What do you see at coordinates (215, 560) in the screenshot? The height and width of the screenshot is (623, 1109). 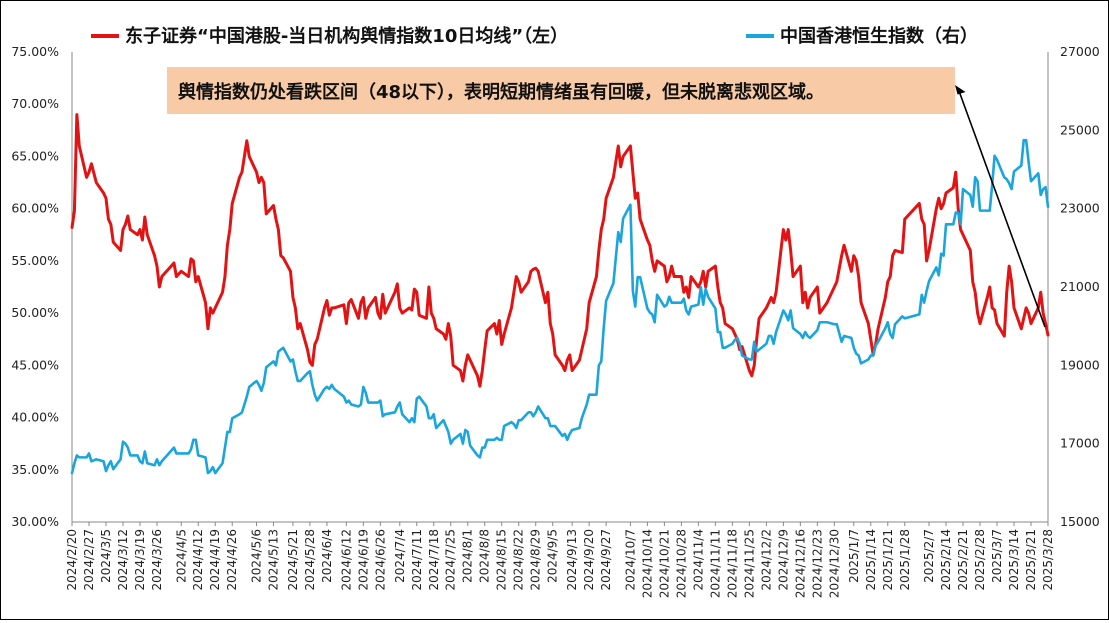 I see `x-tick-label: 2024/4/19` at bounding box center [215, 560].